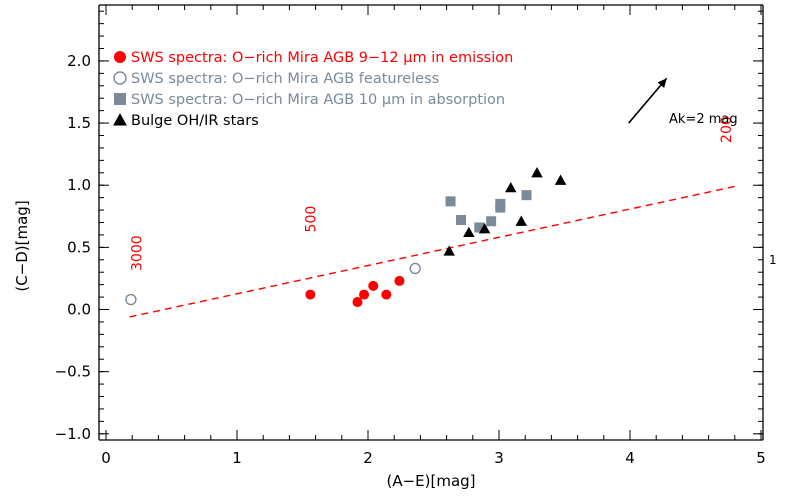 The height and width of the screenshot is (500, 786). I want to click on legend-entry: SWS spectra: O−rich Mira AGB featureless, so click(285, 79).